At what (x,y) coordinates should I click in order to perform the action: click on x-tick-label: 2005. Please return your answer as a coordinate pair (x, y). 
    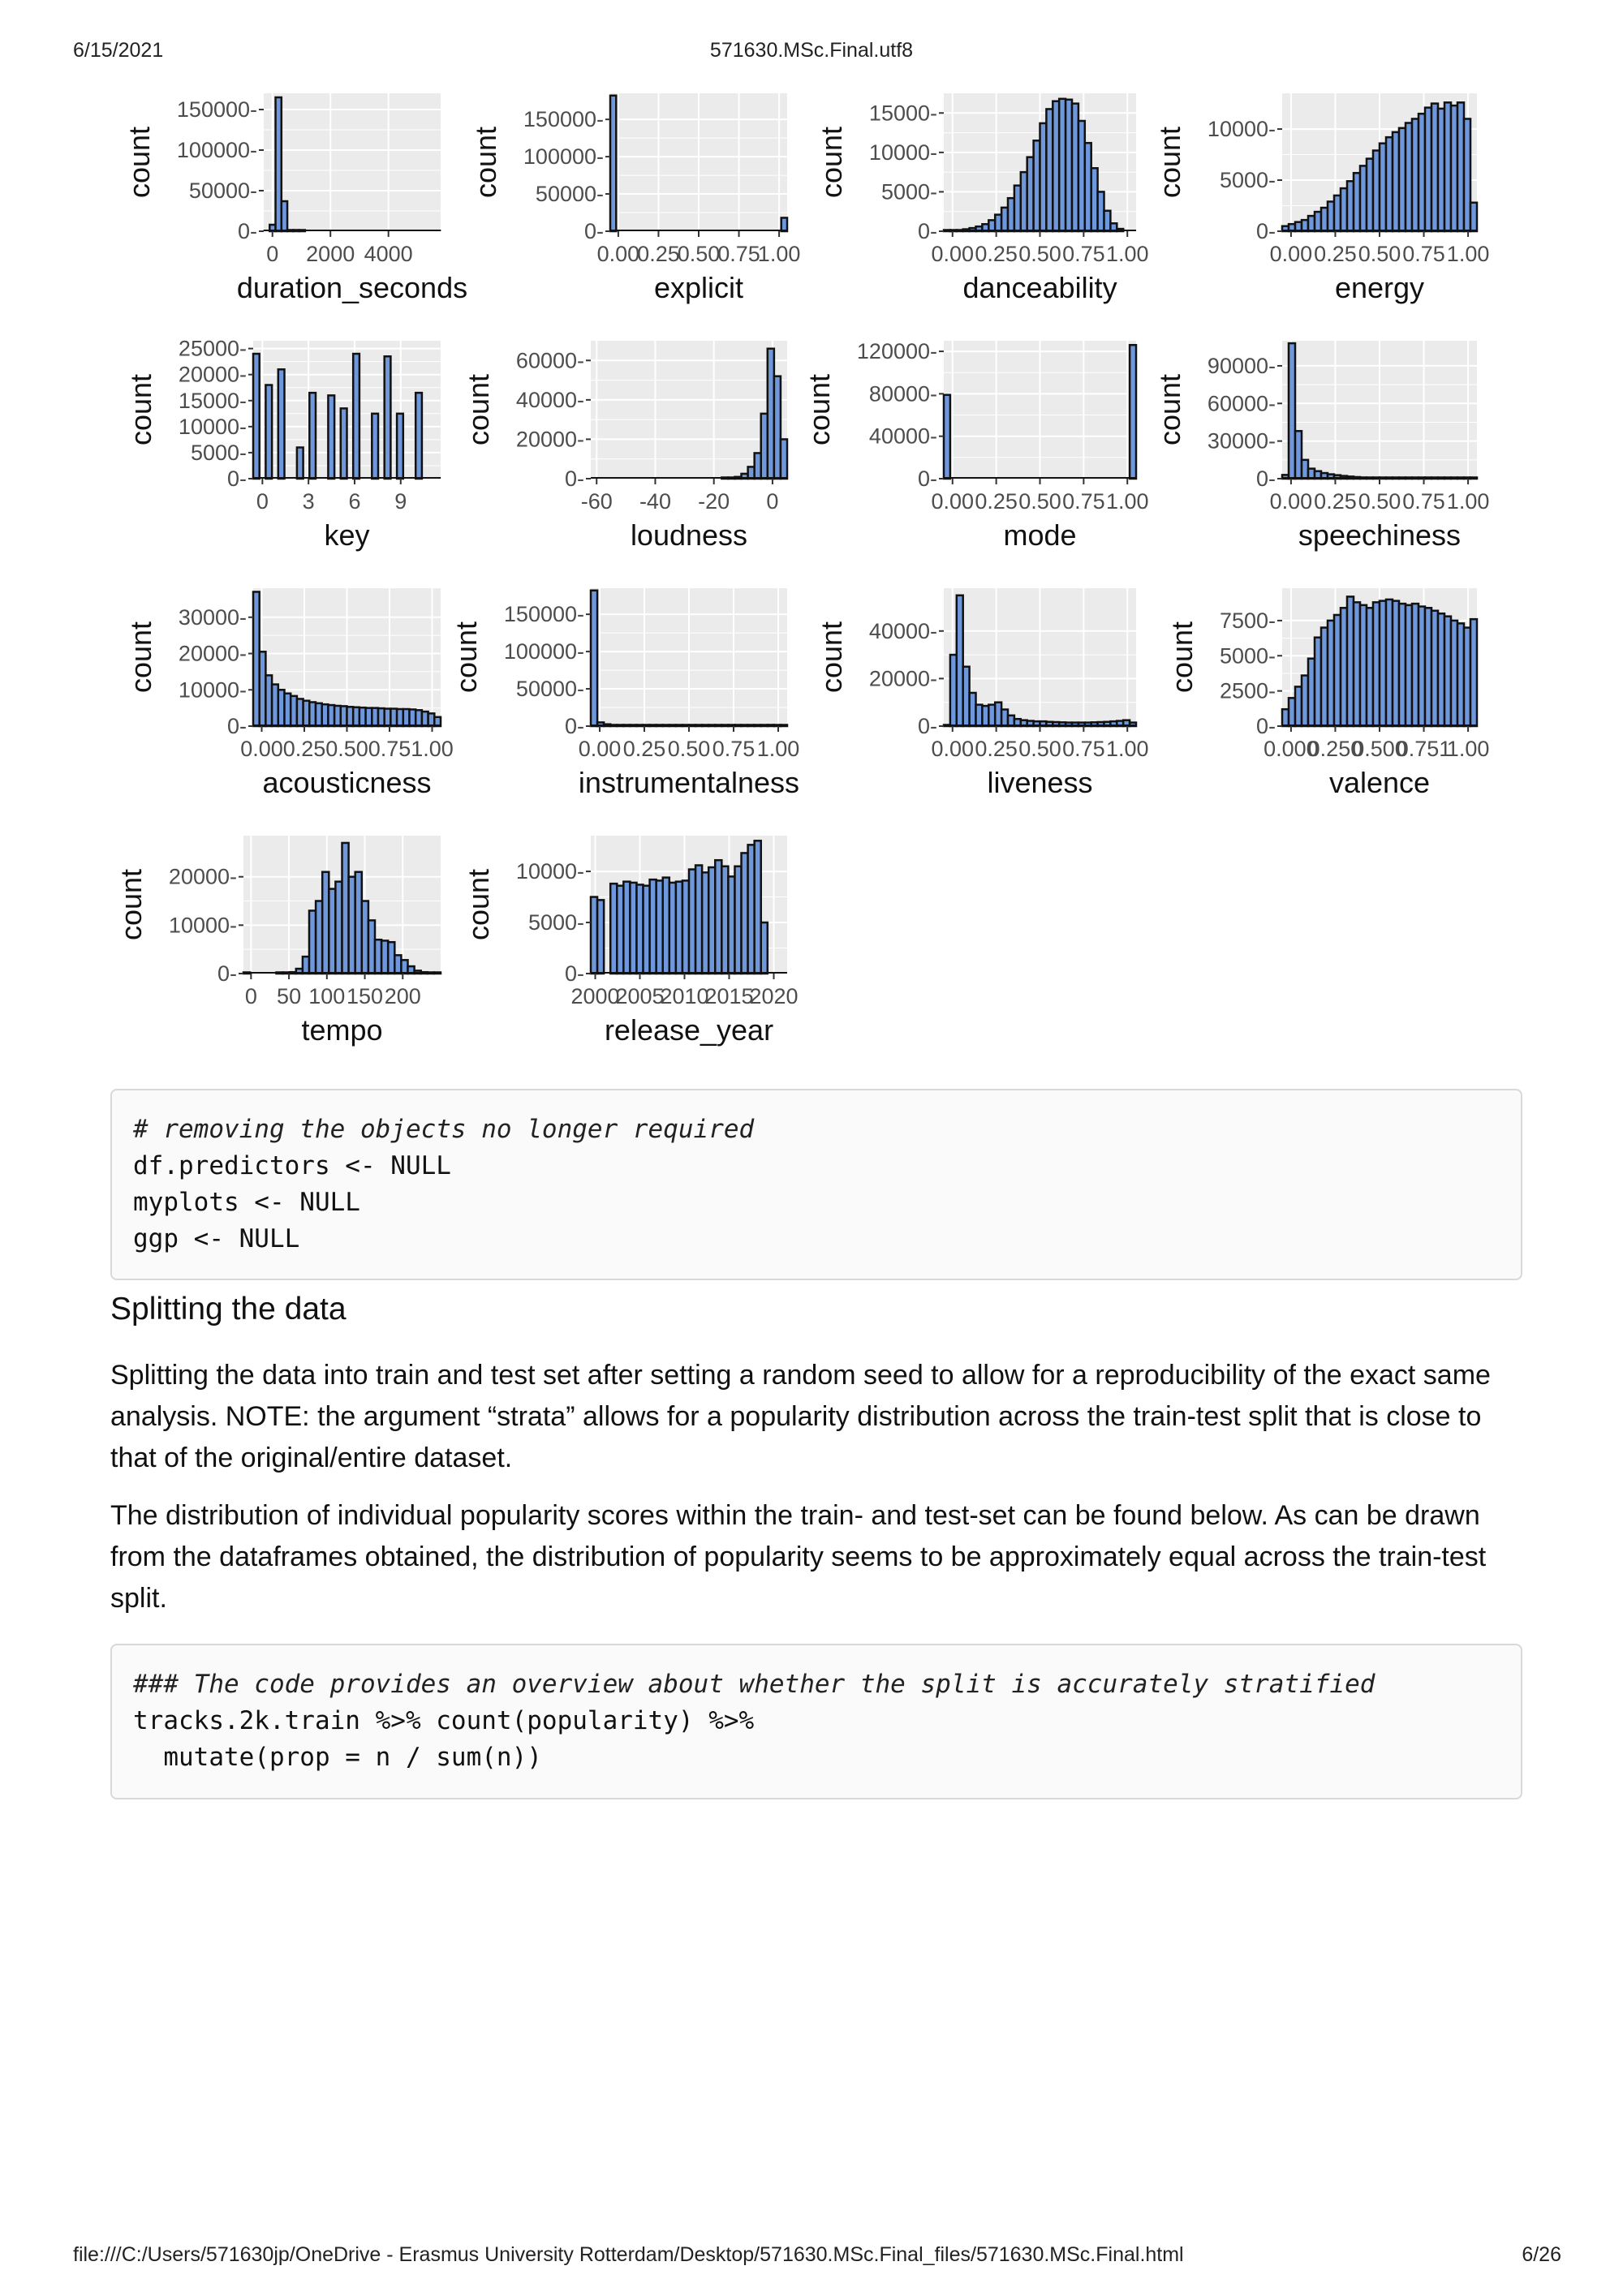
    Looking at the image, I should click on (639, 996).